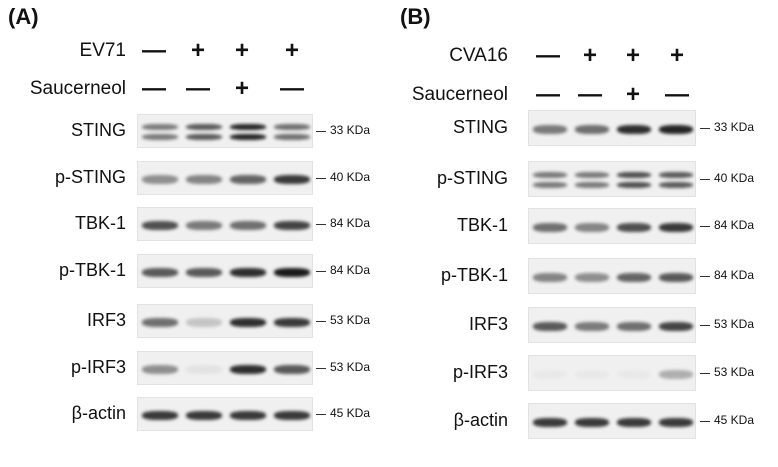 The image size is (778, 467). Describe the element at coordinates (734, 178) in the screenshot. I see `molecular-weight-label: 40 KDa` at that location.